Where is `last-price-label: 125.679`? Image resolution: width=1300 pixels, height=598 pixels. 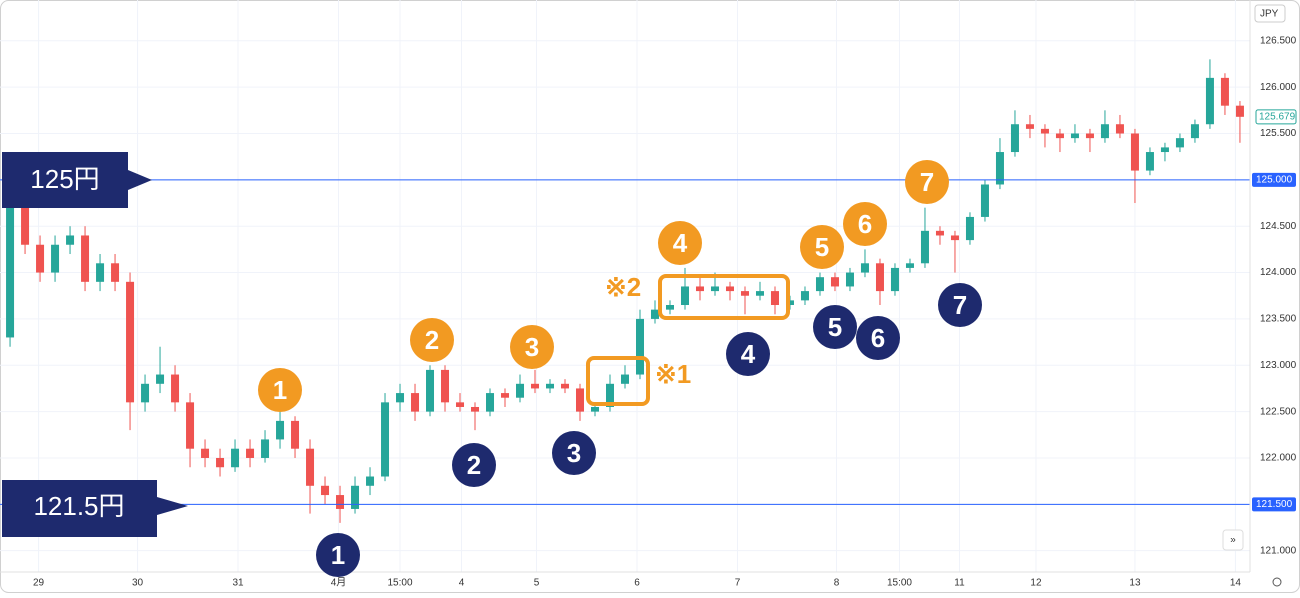 last-price-label: 125.679 is located at coordinates (1277, 117).